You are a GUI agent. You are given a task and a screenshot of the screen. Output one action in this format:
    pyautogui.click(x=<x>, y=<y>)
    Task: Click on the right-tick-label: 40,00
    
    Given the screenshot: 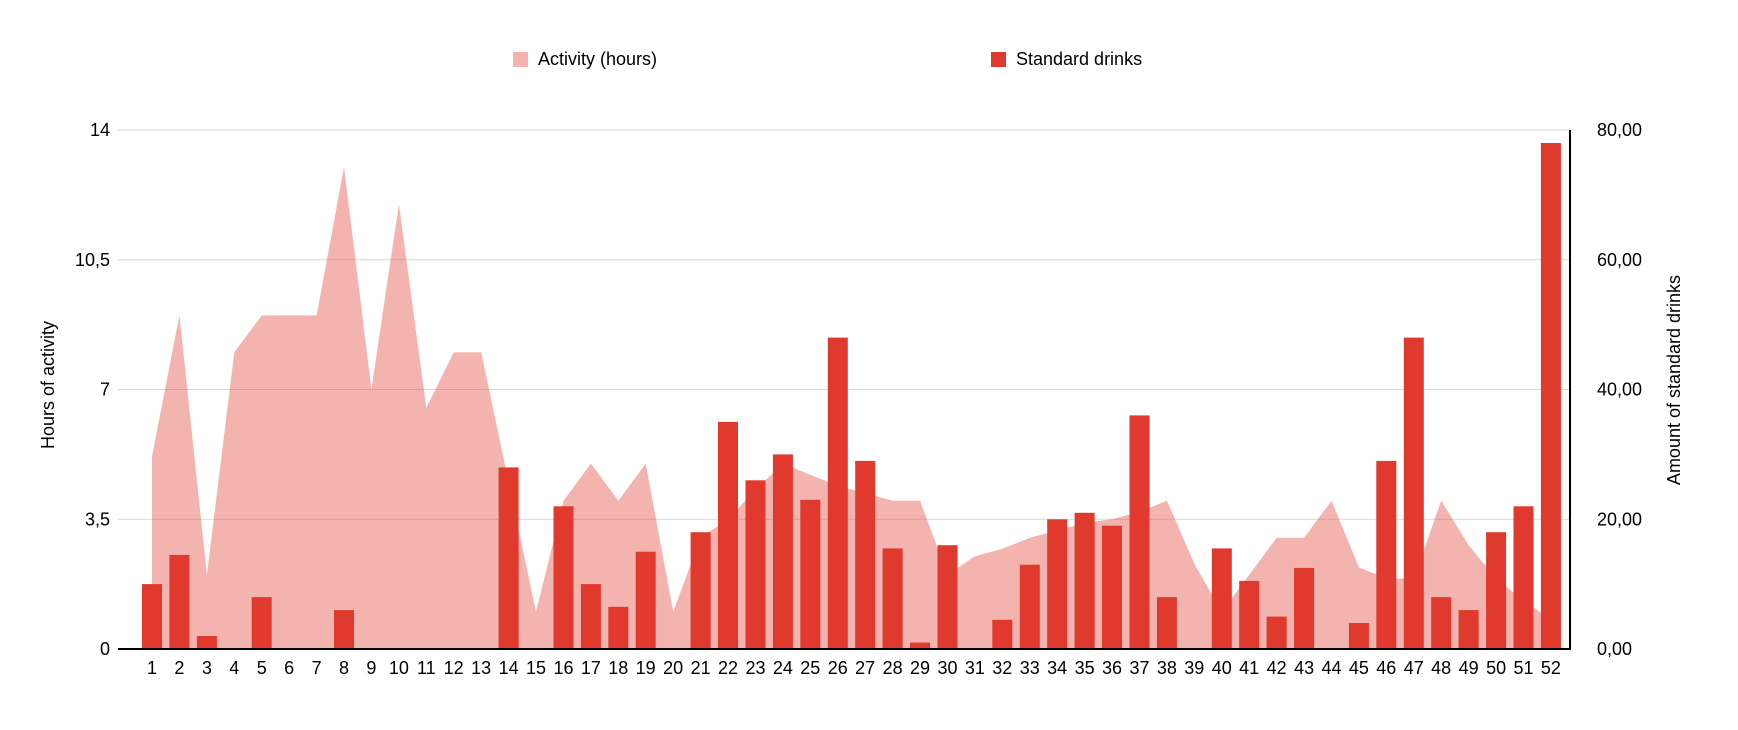 What is the action you would take?
    pyautogui.click(x=1619, y=390)
    